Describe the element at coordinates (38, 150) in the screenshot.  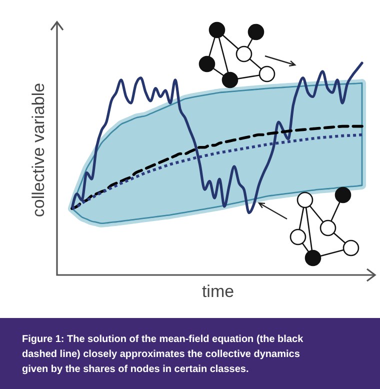
I see `y-axis-title: collective variable` at that location.